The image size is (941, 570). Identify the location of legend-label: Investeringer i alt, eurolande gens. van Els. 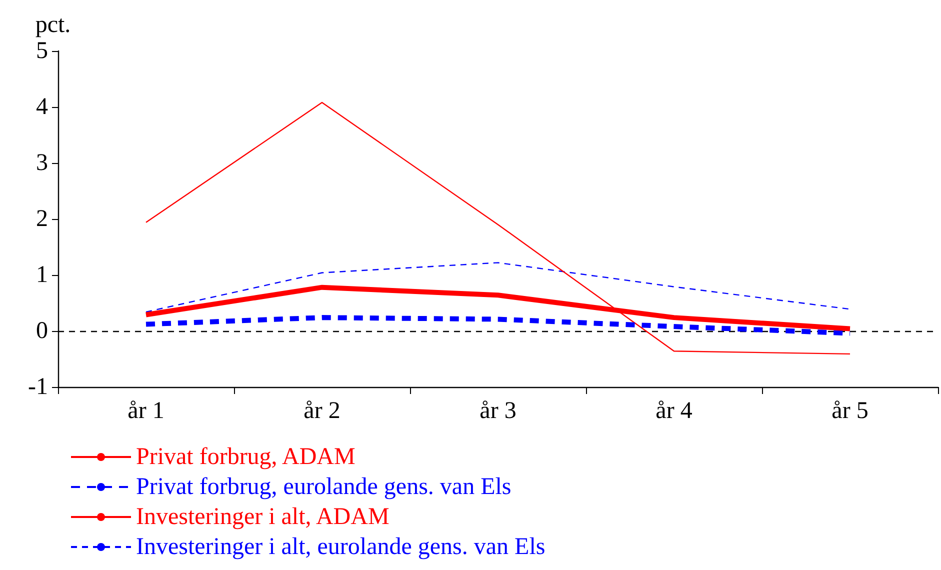
(341, 547).